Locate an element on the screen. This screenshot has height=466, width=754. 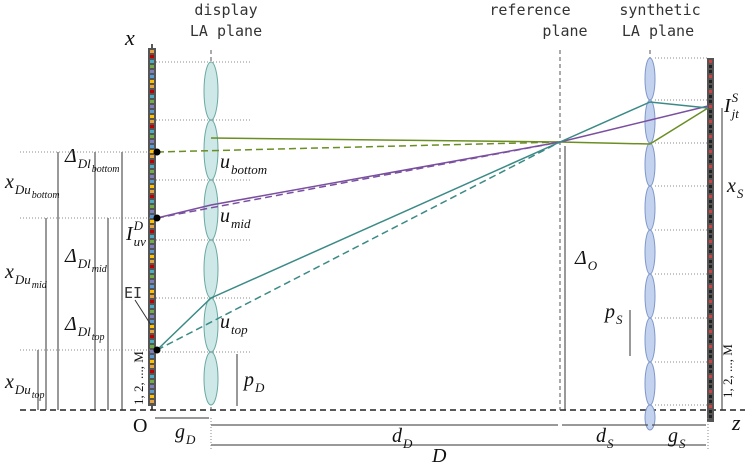
math-label: Δ Dl mid is located at coordinates (86, 260).